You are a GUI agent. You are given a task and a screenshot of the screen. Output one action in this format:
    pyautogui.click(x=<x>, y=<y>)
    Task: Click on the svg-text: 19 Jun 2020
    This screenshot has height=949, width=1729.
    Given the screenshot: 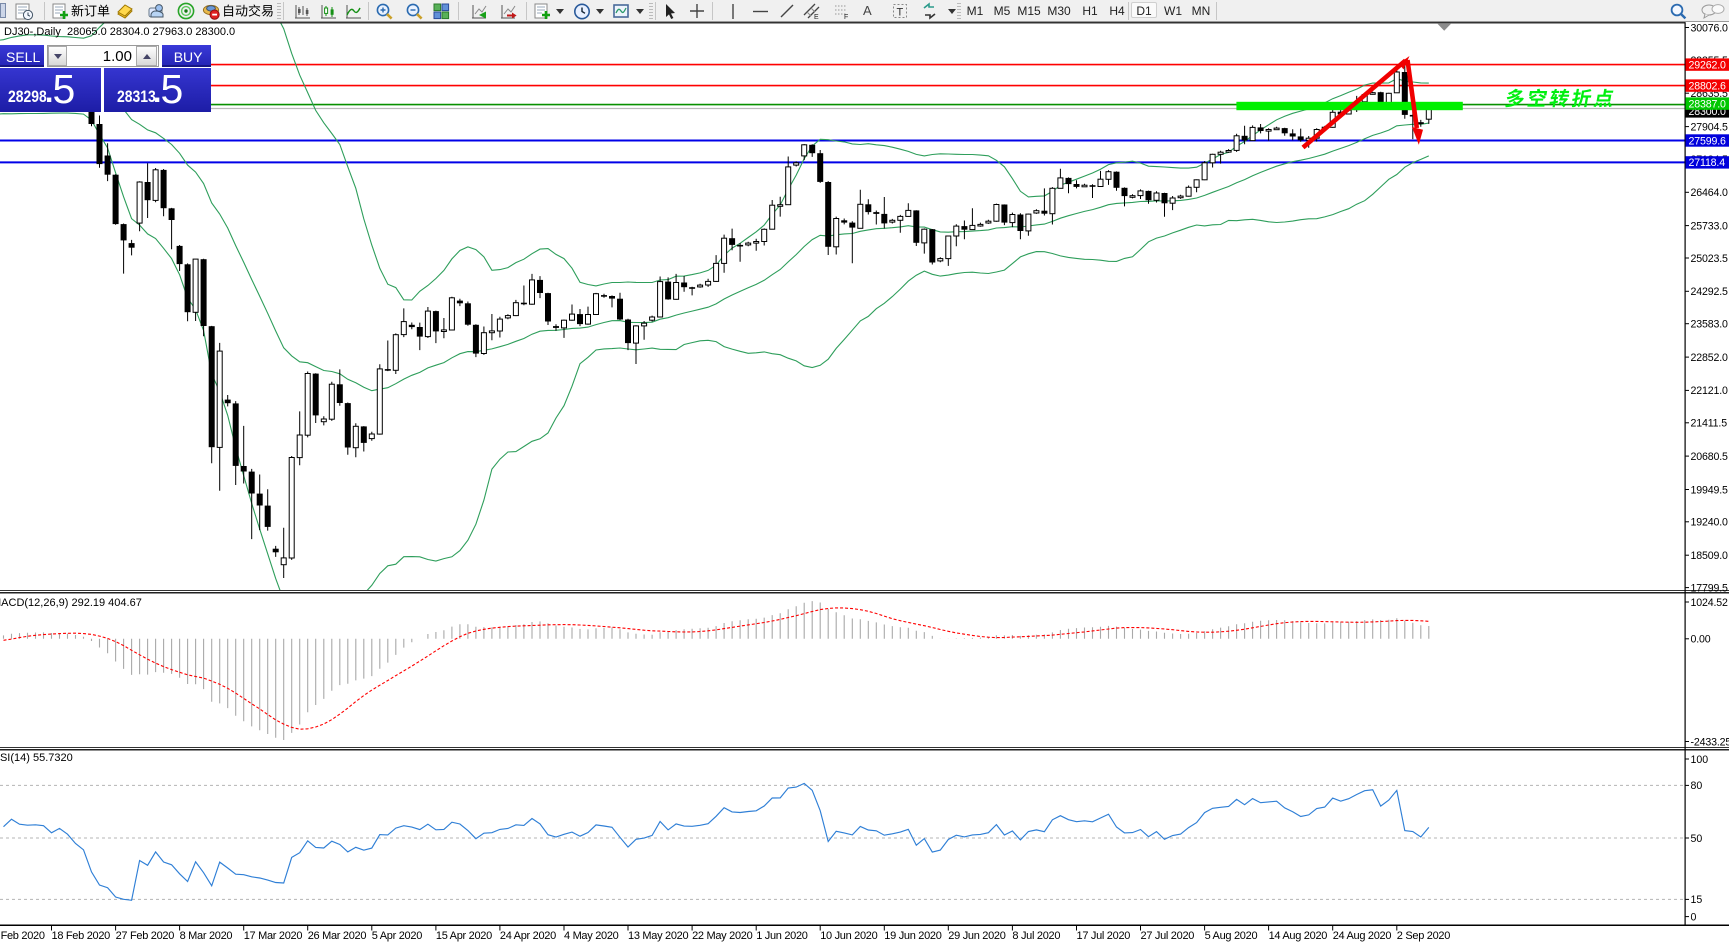 What is the action you would take?
    pyautogui.click(x=912, y=936)
    